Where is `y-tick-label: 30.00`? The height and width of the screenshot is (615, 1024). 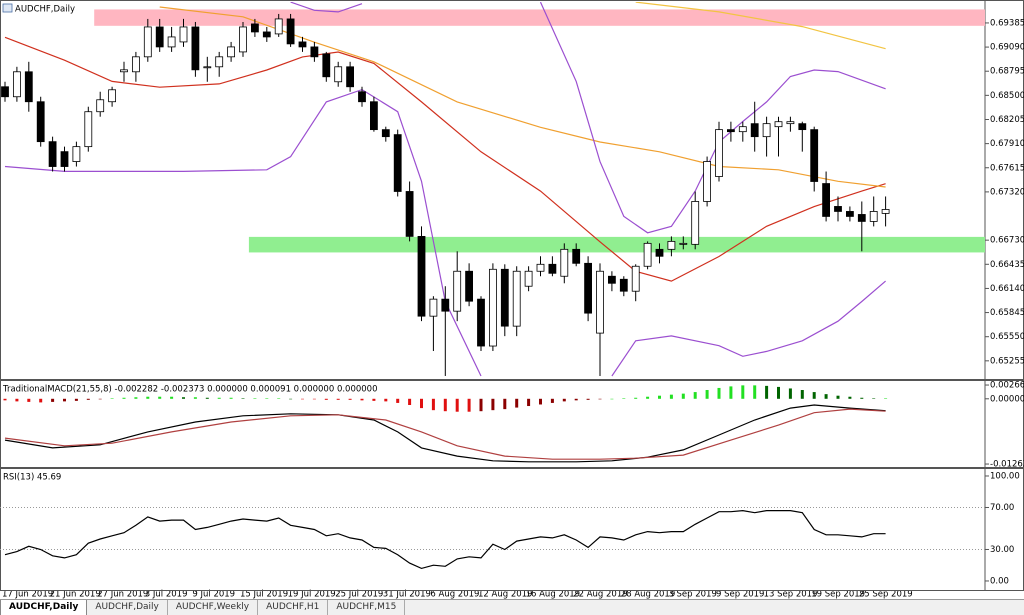 y-tick-label: 30.00 is located at coordinates (1002, 550).